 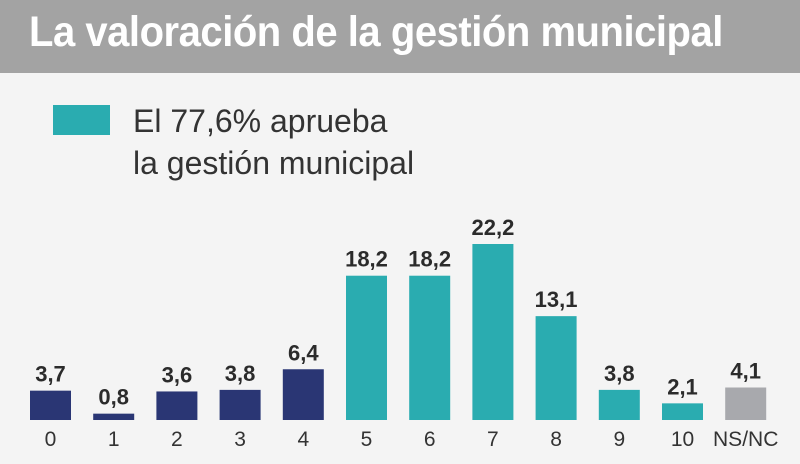 What do you see at coordinates (303, 142) in the screenshot?
I see `legend-label: El 77,6% aprueba la gestión municipal` at bounding box center [303, 142].